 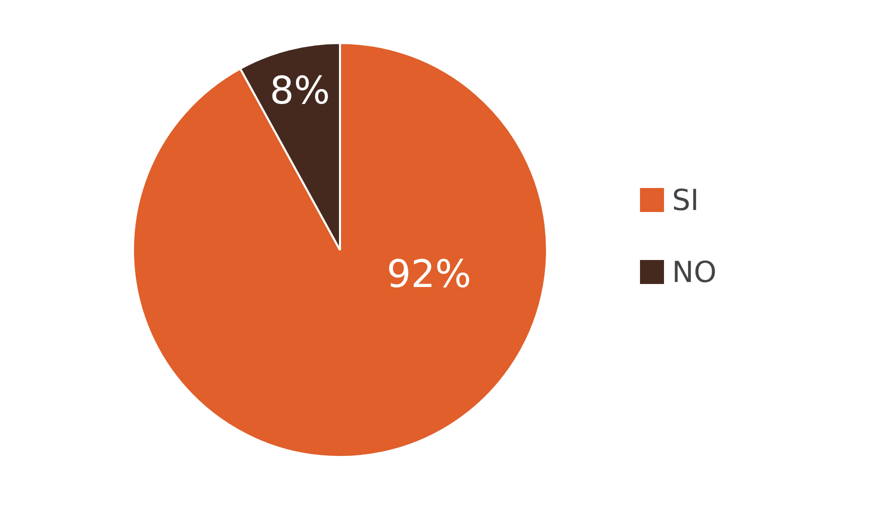 What do you see at coordinates (300, 90) in the screenshot?
I see `data-label: 8%` at bounding box center [300, 90].